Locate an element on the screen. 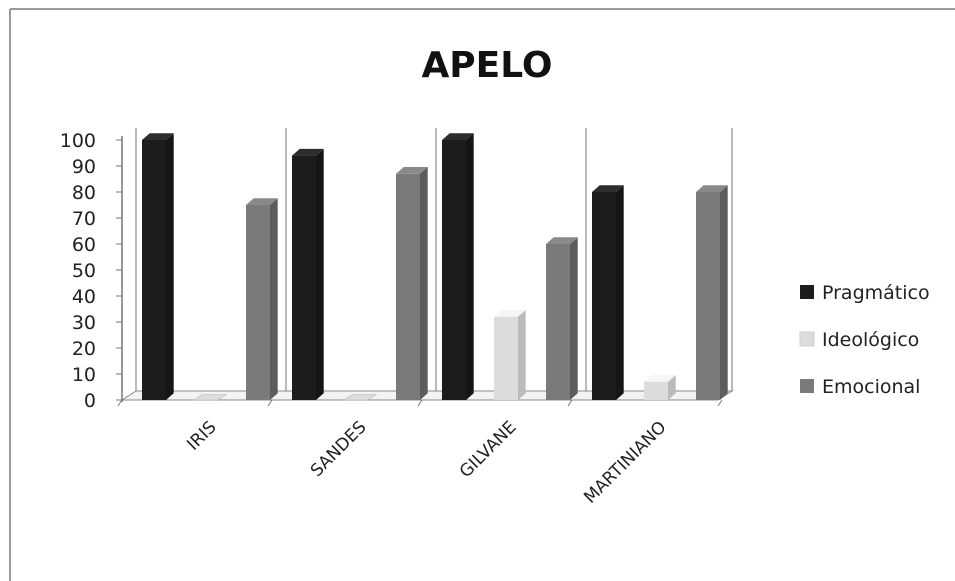 The height and width of the screenshot is (581, 955). chart-title: APELO is located at coordinates (486, 65).